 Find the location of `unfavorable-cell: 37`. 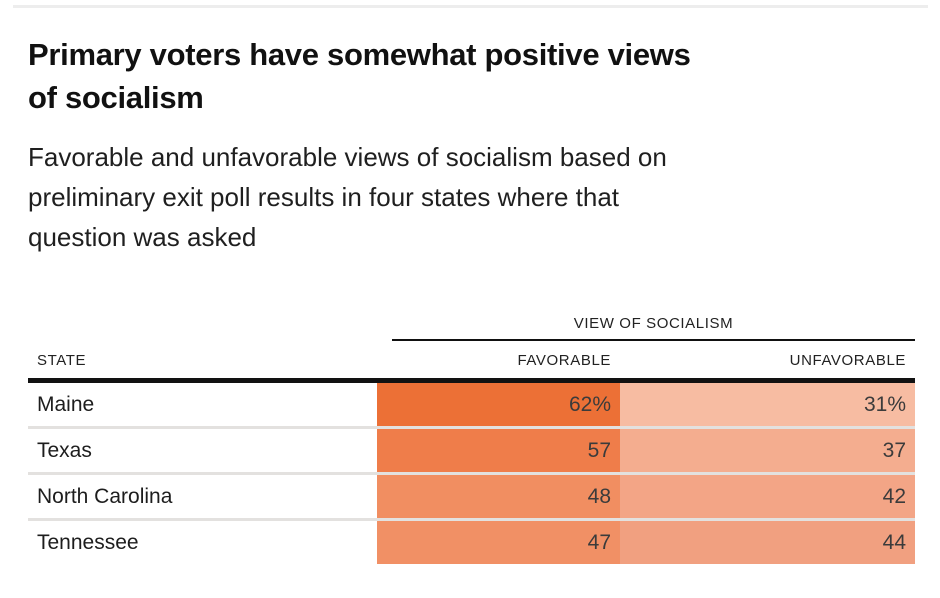

unfavorable-cell: 37 is located at coordinates (767, 450).